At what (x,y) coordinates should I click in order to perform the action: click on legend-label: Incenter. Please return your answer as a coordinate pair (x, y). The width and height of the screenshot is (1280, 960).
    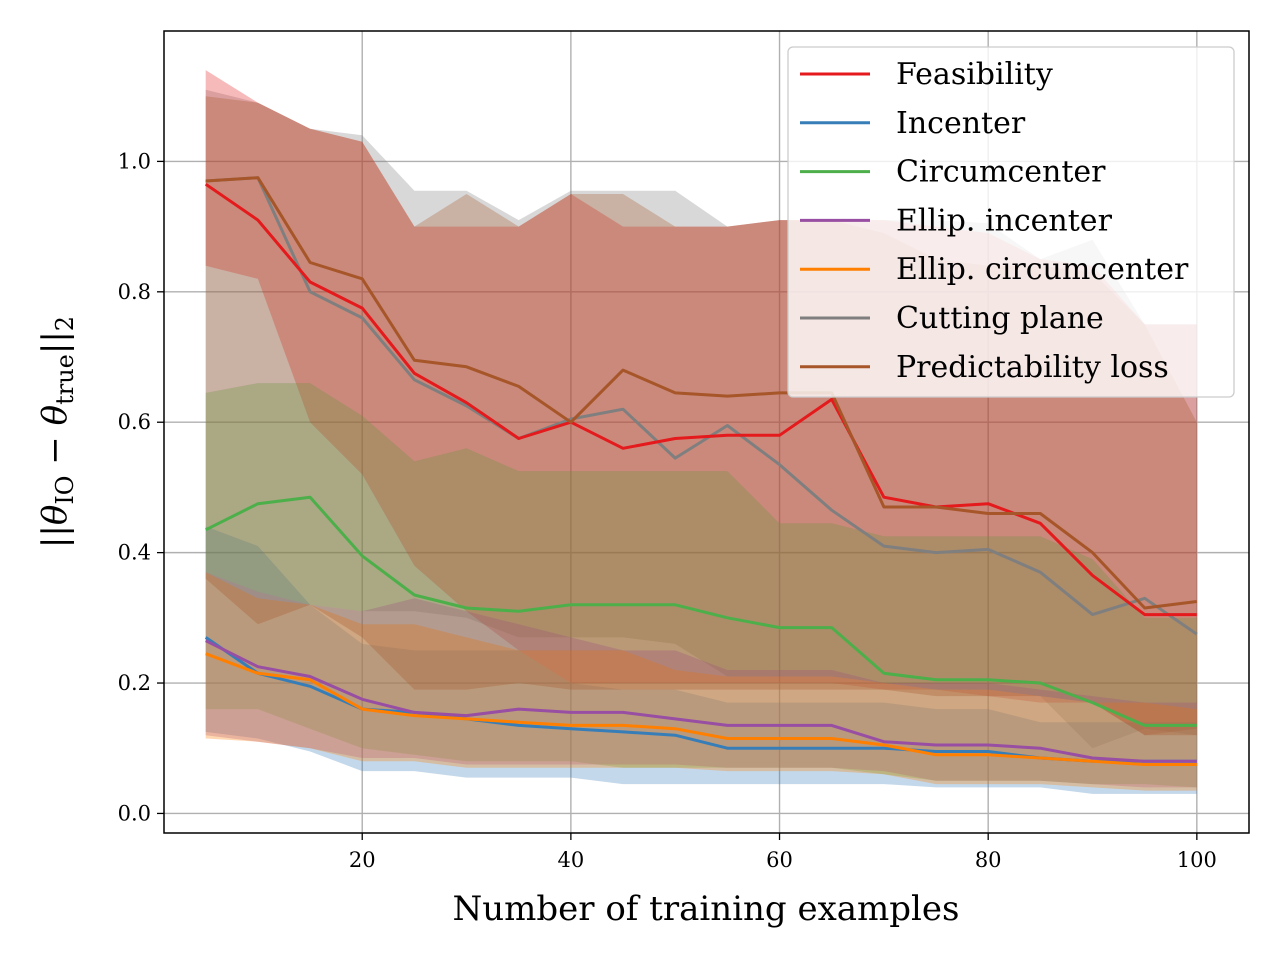
    Looking at the image, I should click on (961, 123).